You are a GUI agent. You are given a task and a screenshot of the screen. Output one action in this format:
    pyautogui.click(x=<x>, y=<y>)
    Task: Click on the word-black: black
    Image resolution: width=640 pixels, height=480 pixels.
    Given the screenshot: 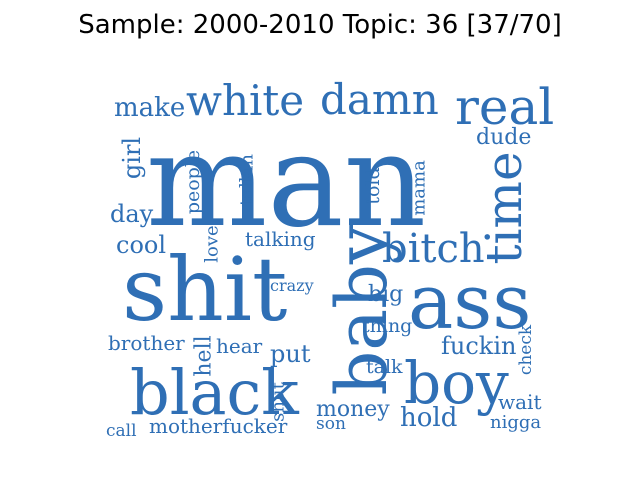 What is the action you would take?
    pyautogui.click(x=214, y=392)
    